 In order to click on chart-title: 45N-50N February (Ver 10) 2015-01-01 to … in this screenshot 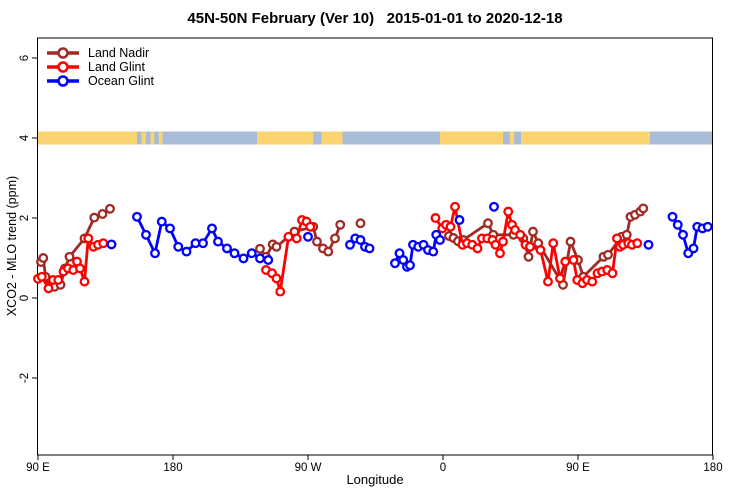, I will do `click(375, 18)`.